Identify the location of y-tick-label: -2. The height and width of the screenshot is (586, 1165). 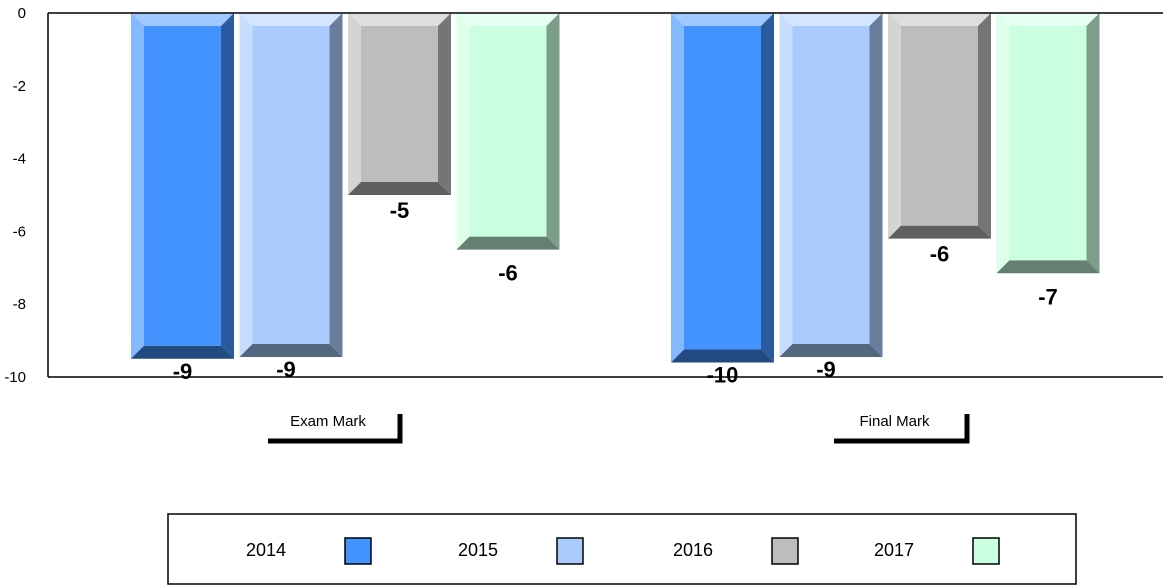
(19, 86).